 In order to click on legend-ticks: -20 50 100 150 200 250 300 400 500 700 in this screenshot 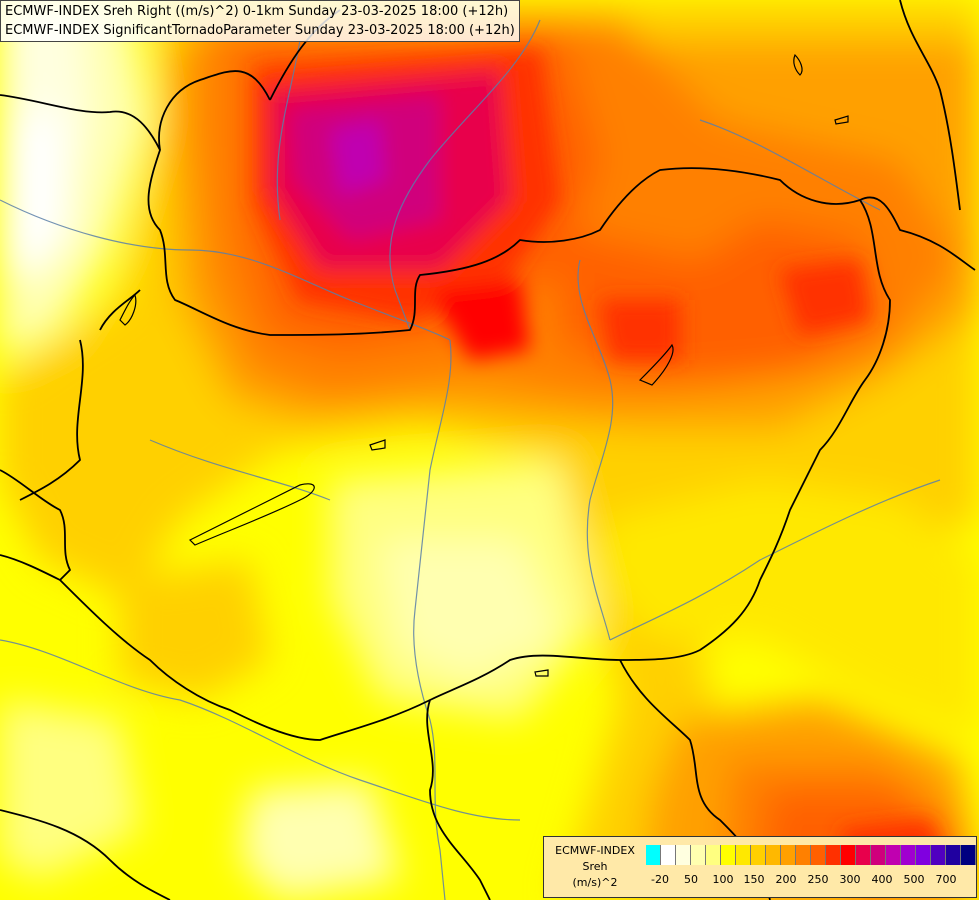, I will do `click(811, 881)`.